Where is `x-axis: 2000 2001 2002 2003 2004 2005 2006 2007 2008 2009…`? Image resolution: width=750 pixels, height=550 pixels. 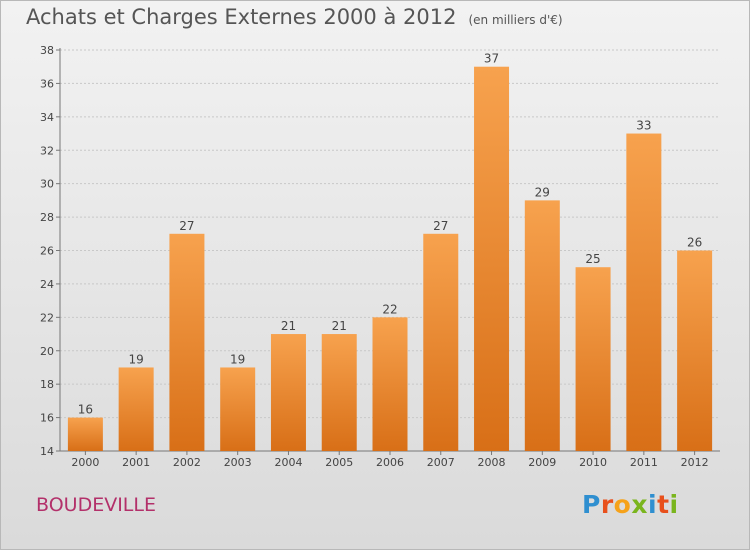 x-axis: 2000 2001 2002 2003 2004 2005 2006 2007 2008 2009… is located at coordinates (390, 460).